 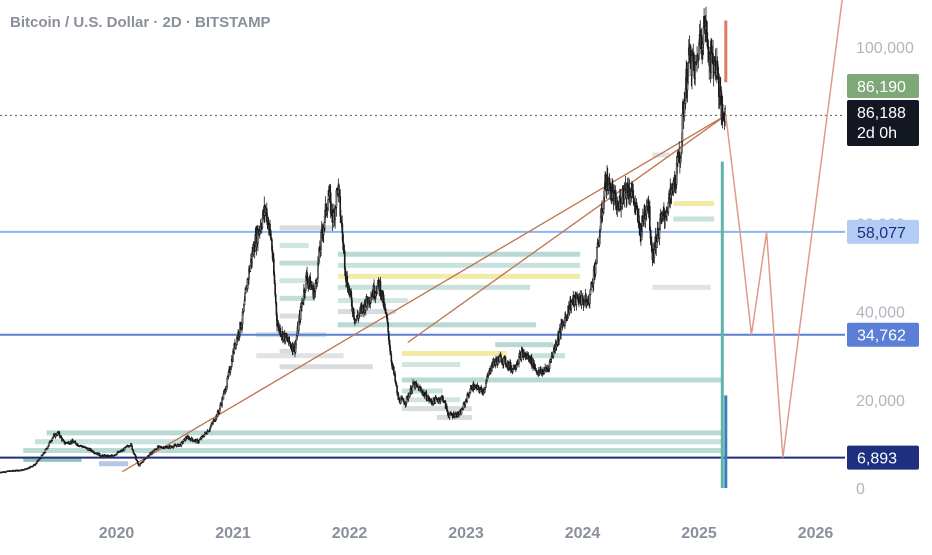 I want to click on crosshair-price-label: 86,188, so click(x=881, y=113).